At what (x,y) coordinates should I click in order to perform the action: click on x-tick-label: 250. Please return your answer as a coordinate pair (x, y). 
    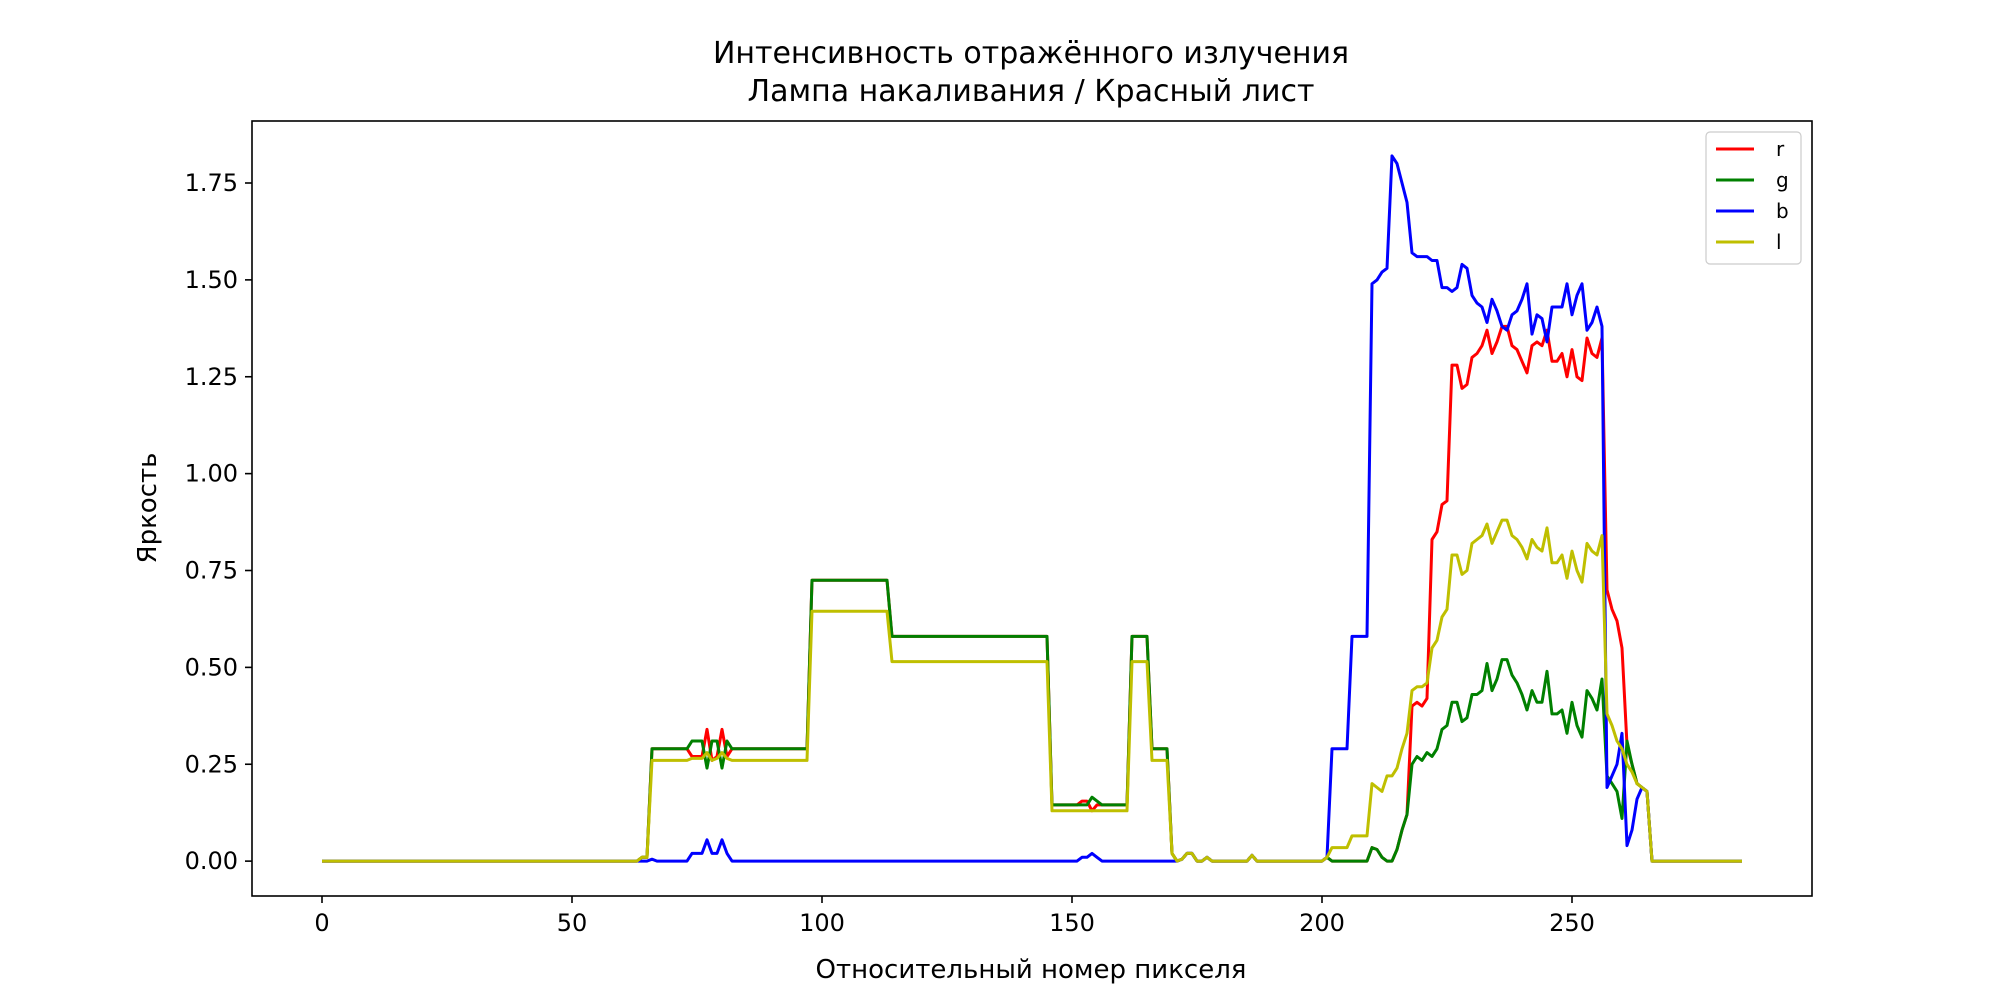
    Looking at the image, I should click on (1572, 923).